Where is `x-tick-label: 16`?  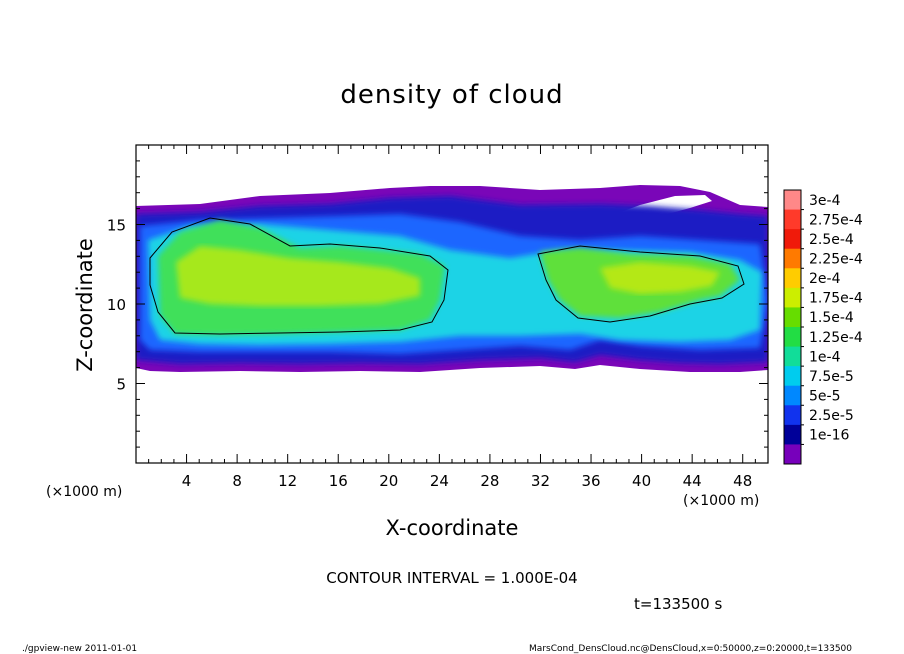
x-tick-label: 16 is located at coordinates (338, 481).